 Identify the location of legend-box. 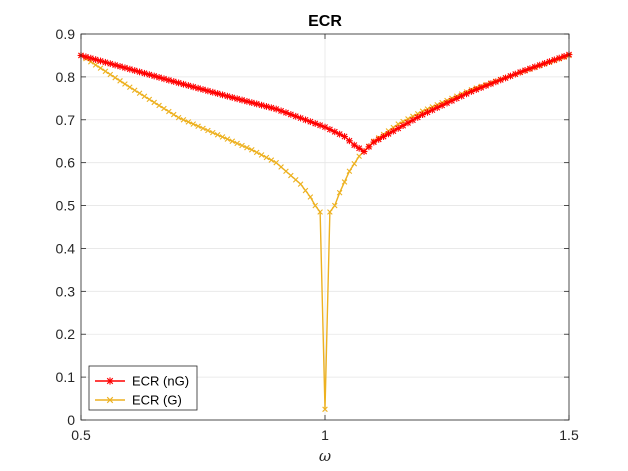
(143, 388).